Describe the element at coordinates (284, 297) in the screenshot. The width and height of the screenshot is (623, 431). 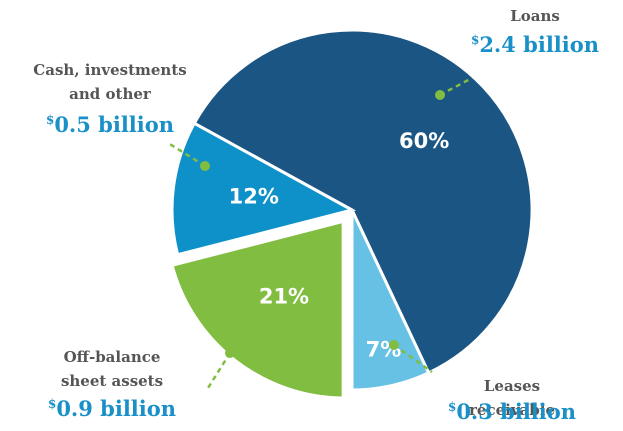
I see `slice-label: 21%` at that location.